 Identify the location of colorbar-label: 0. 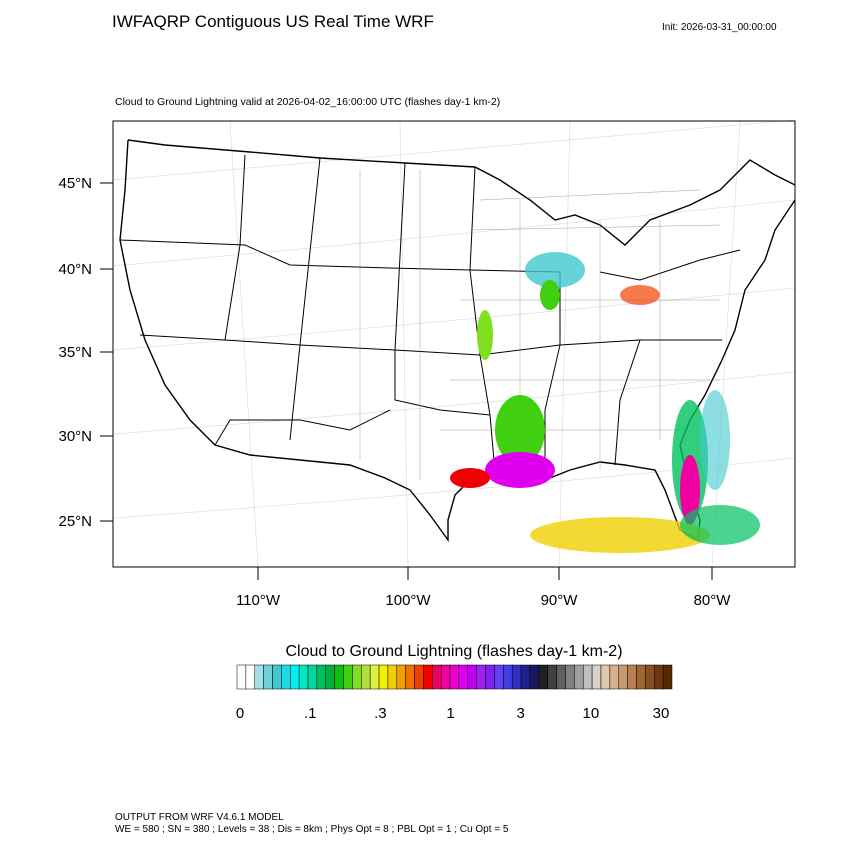
(240, 713).